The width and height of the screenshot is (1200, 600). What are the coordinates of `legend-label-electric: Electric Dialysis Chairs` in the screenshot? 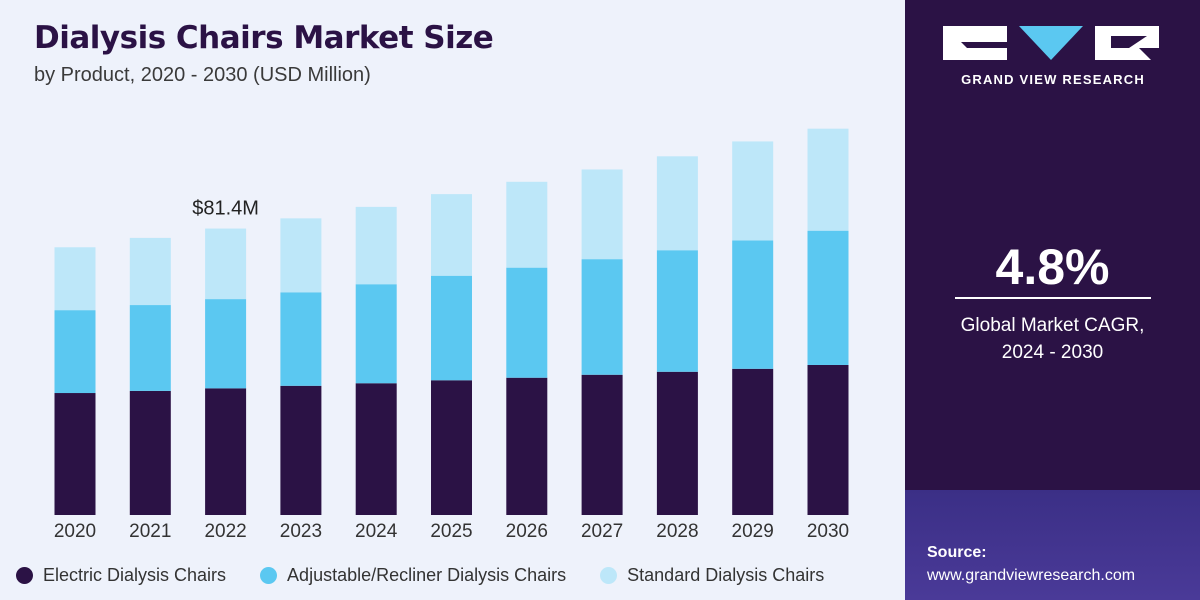 It's located at (135, 574).